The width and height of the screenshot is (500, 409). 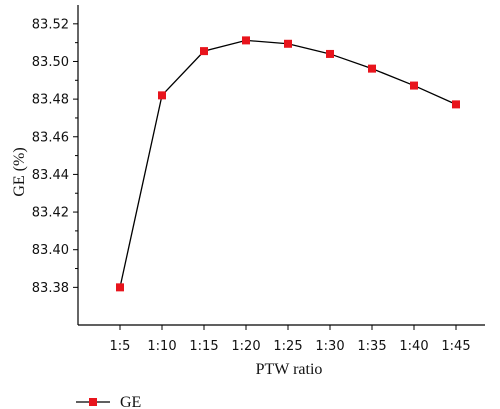 What do you see at coordinates (50, 24) in the screenshot?
I see `y-tick-label: 83.52` at bounding box center [50, 24].